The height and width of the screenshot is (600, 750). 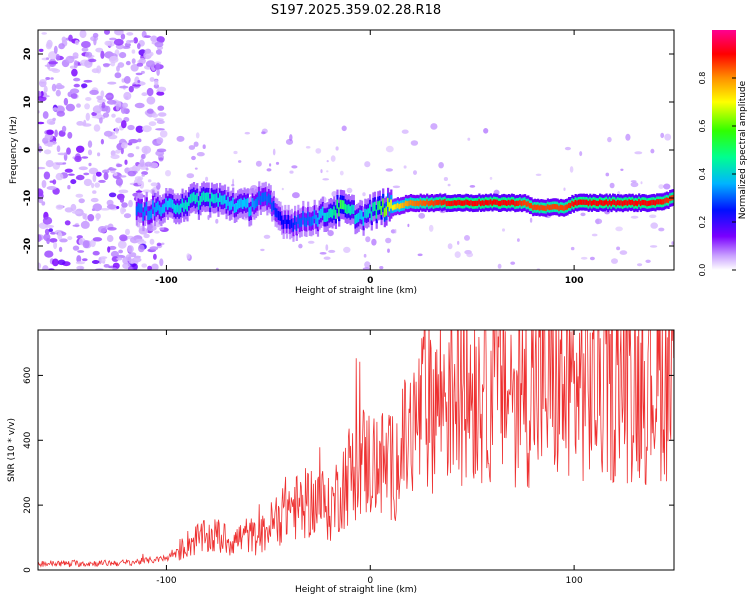 I want to click on x-tick-label: 0, so click(x=370, y=581).